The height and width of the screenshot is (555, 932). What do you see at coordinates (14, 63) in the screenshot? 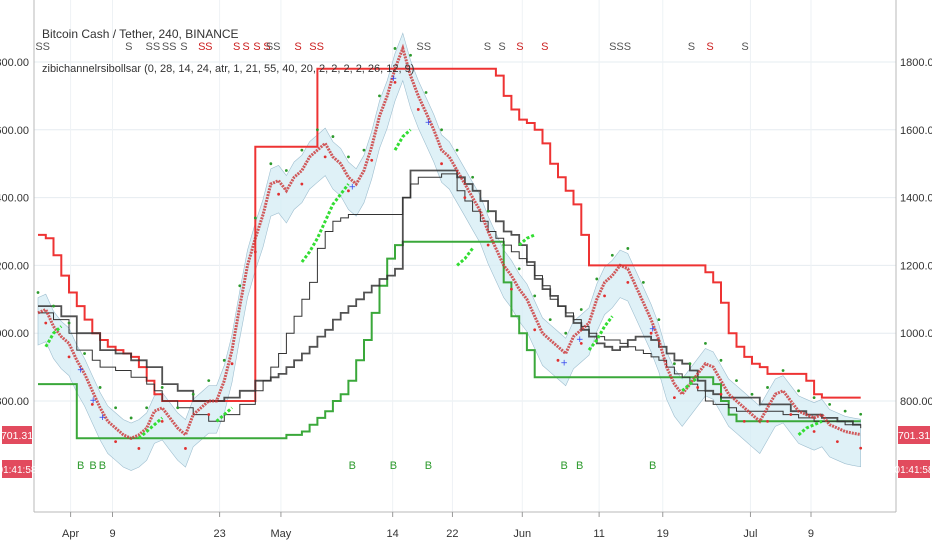
I see `y-tick-label-left: 1800.00` at bounding box center [14, 63].